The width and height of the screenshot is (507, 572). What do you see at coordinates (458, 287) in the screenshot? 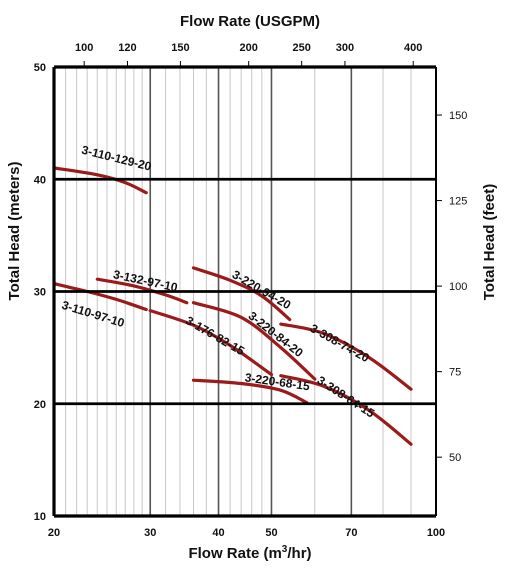
I see `right-tick-label: 100` at bounding box center [458, 287].